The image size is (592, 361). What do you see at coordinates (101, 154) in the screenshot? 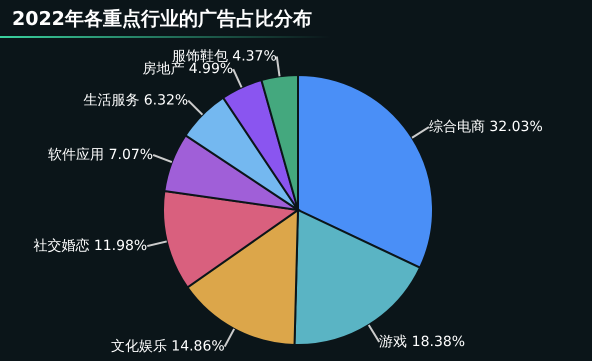
I see `slice-label: 软件应用 7.07%` at bounding box center [101, 154].